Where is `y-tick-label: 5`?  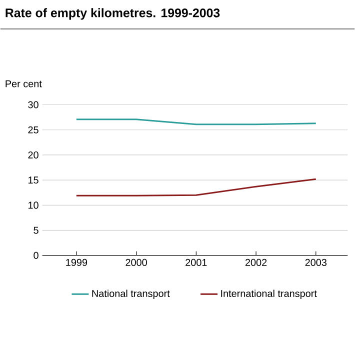 y-tick-label: 5 is located at coordinates (36, 230).